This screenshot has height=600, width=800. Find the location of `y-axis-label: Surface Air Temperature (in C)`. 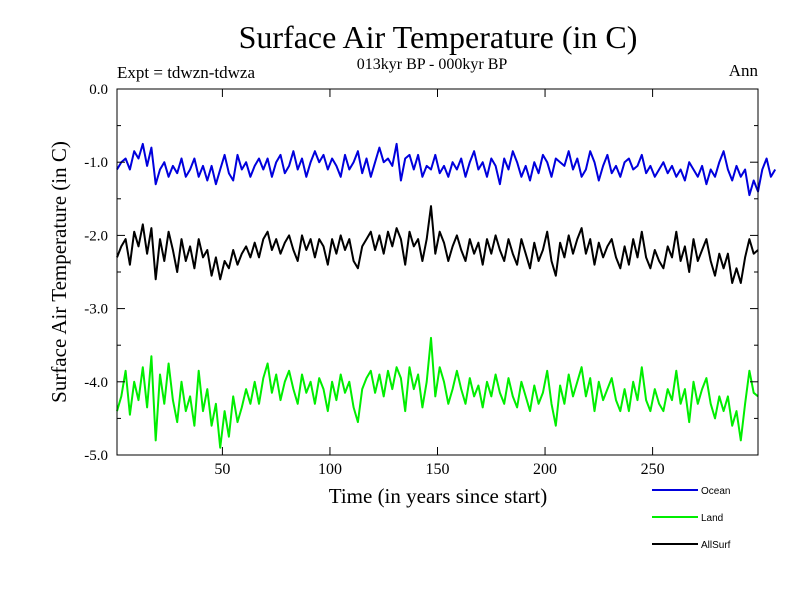

y-axis-label: Surface Air Temperature (in C) is located at coordinates (59, 272).